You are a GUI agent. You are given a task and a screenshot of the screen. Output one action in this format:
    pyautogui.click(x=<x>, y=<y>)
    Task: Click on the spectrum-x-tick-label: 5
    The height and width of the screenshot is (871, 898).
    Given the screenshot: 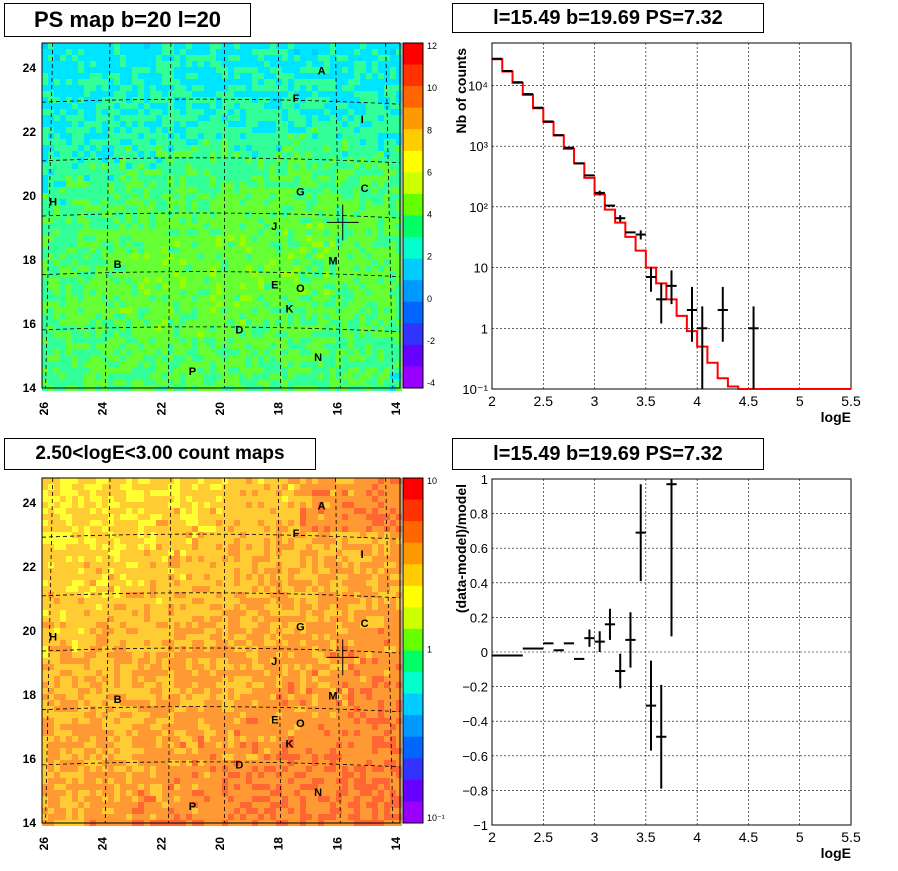 What is the action you would take?
    pyautogui.click(x=800, y=401)
    